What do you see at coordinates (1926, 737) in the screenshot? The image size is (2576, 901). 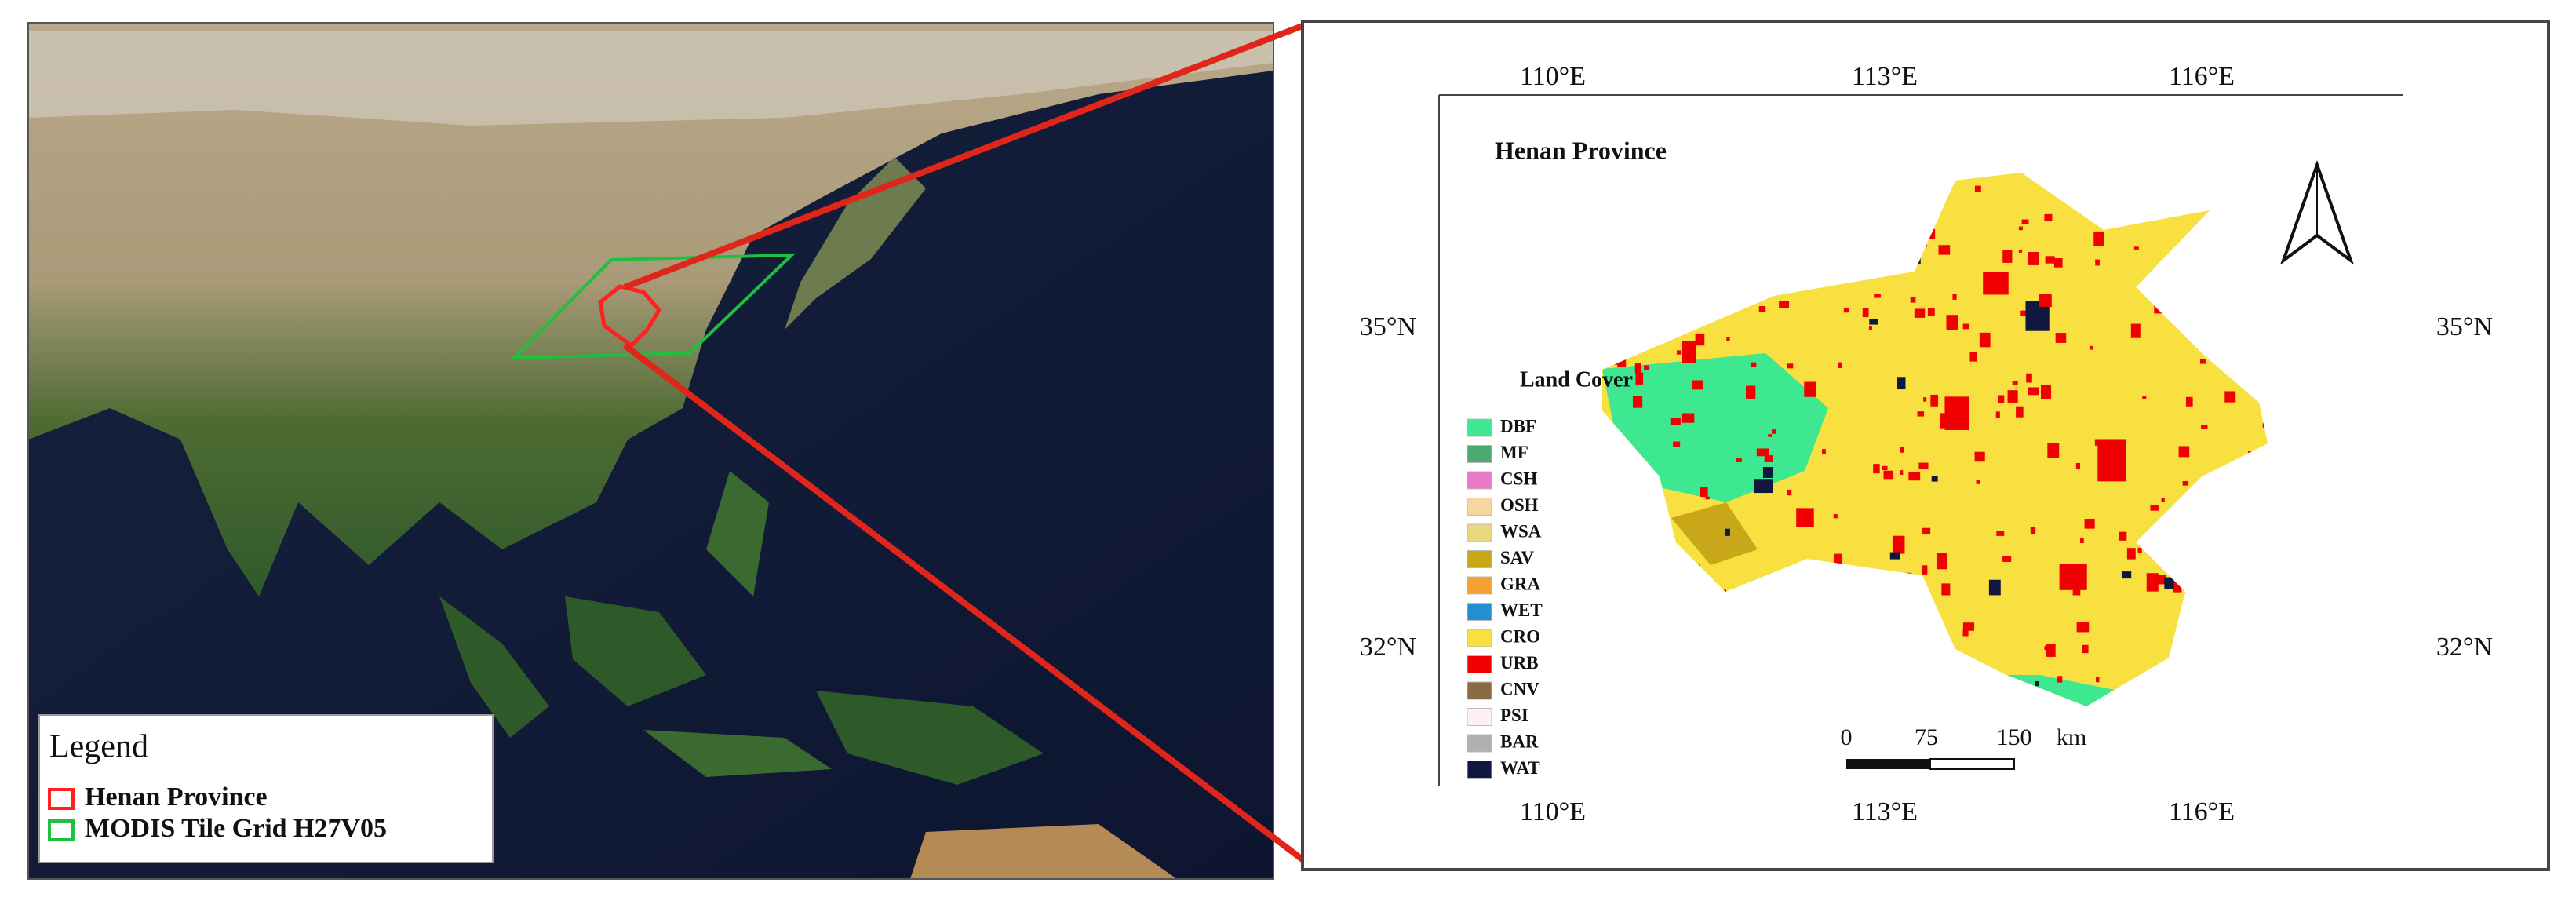 I see `scale-label: 75` at bounding box center [1926, 737].